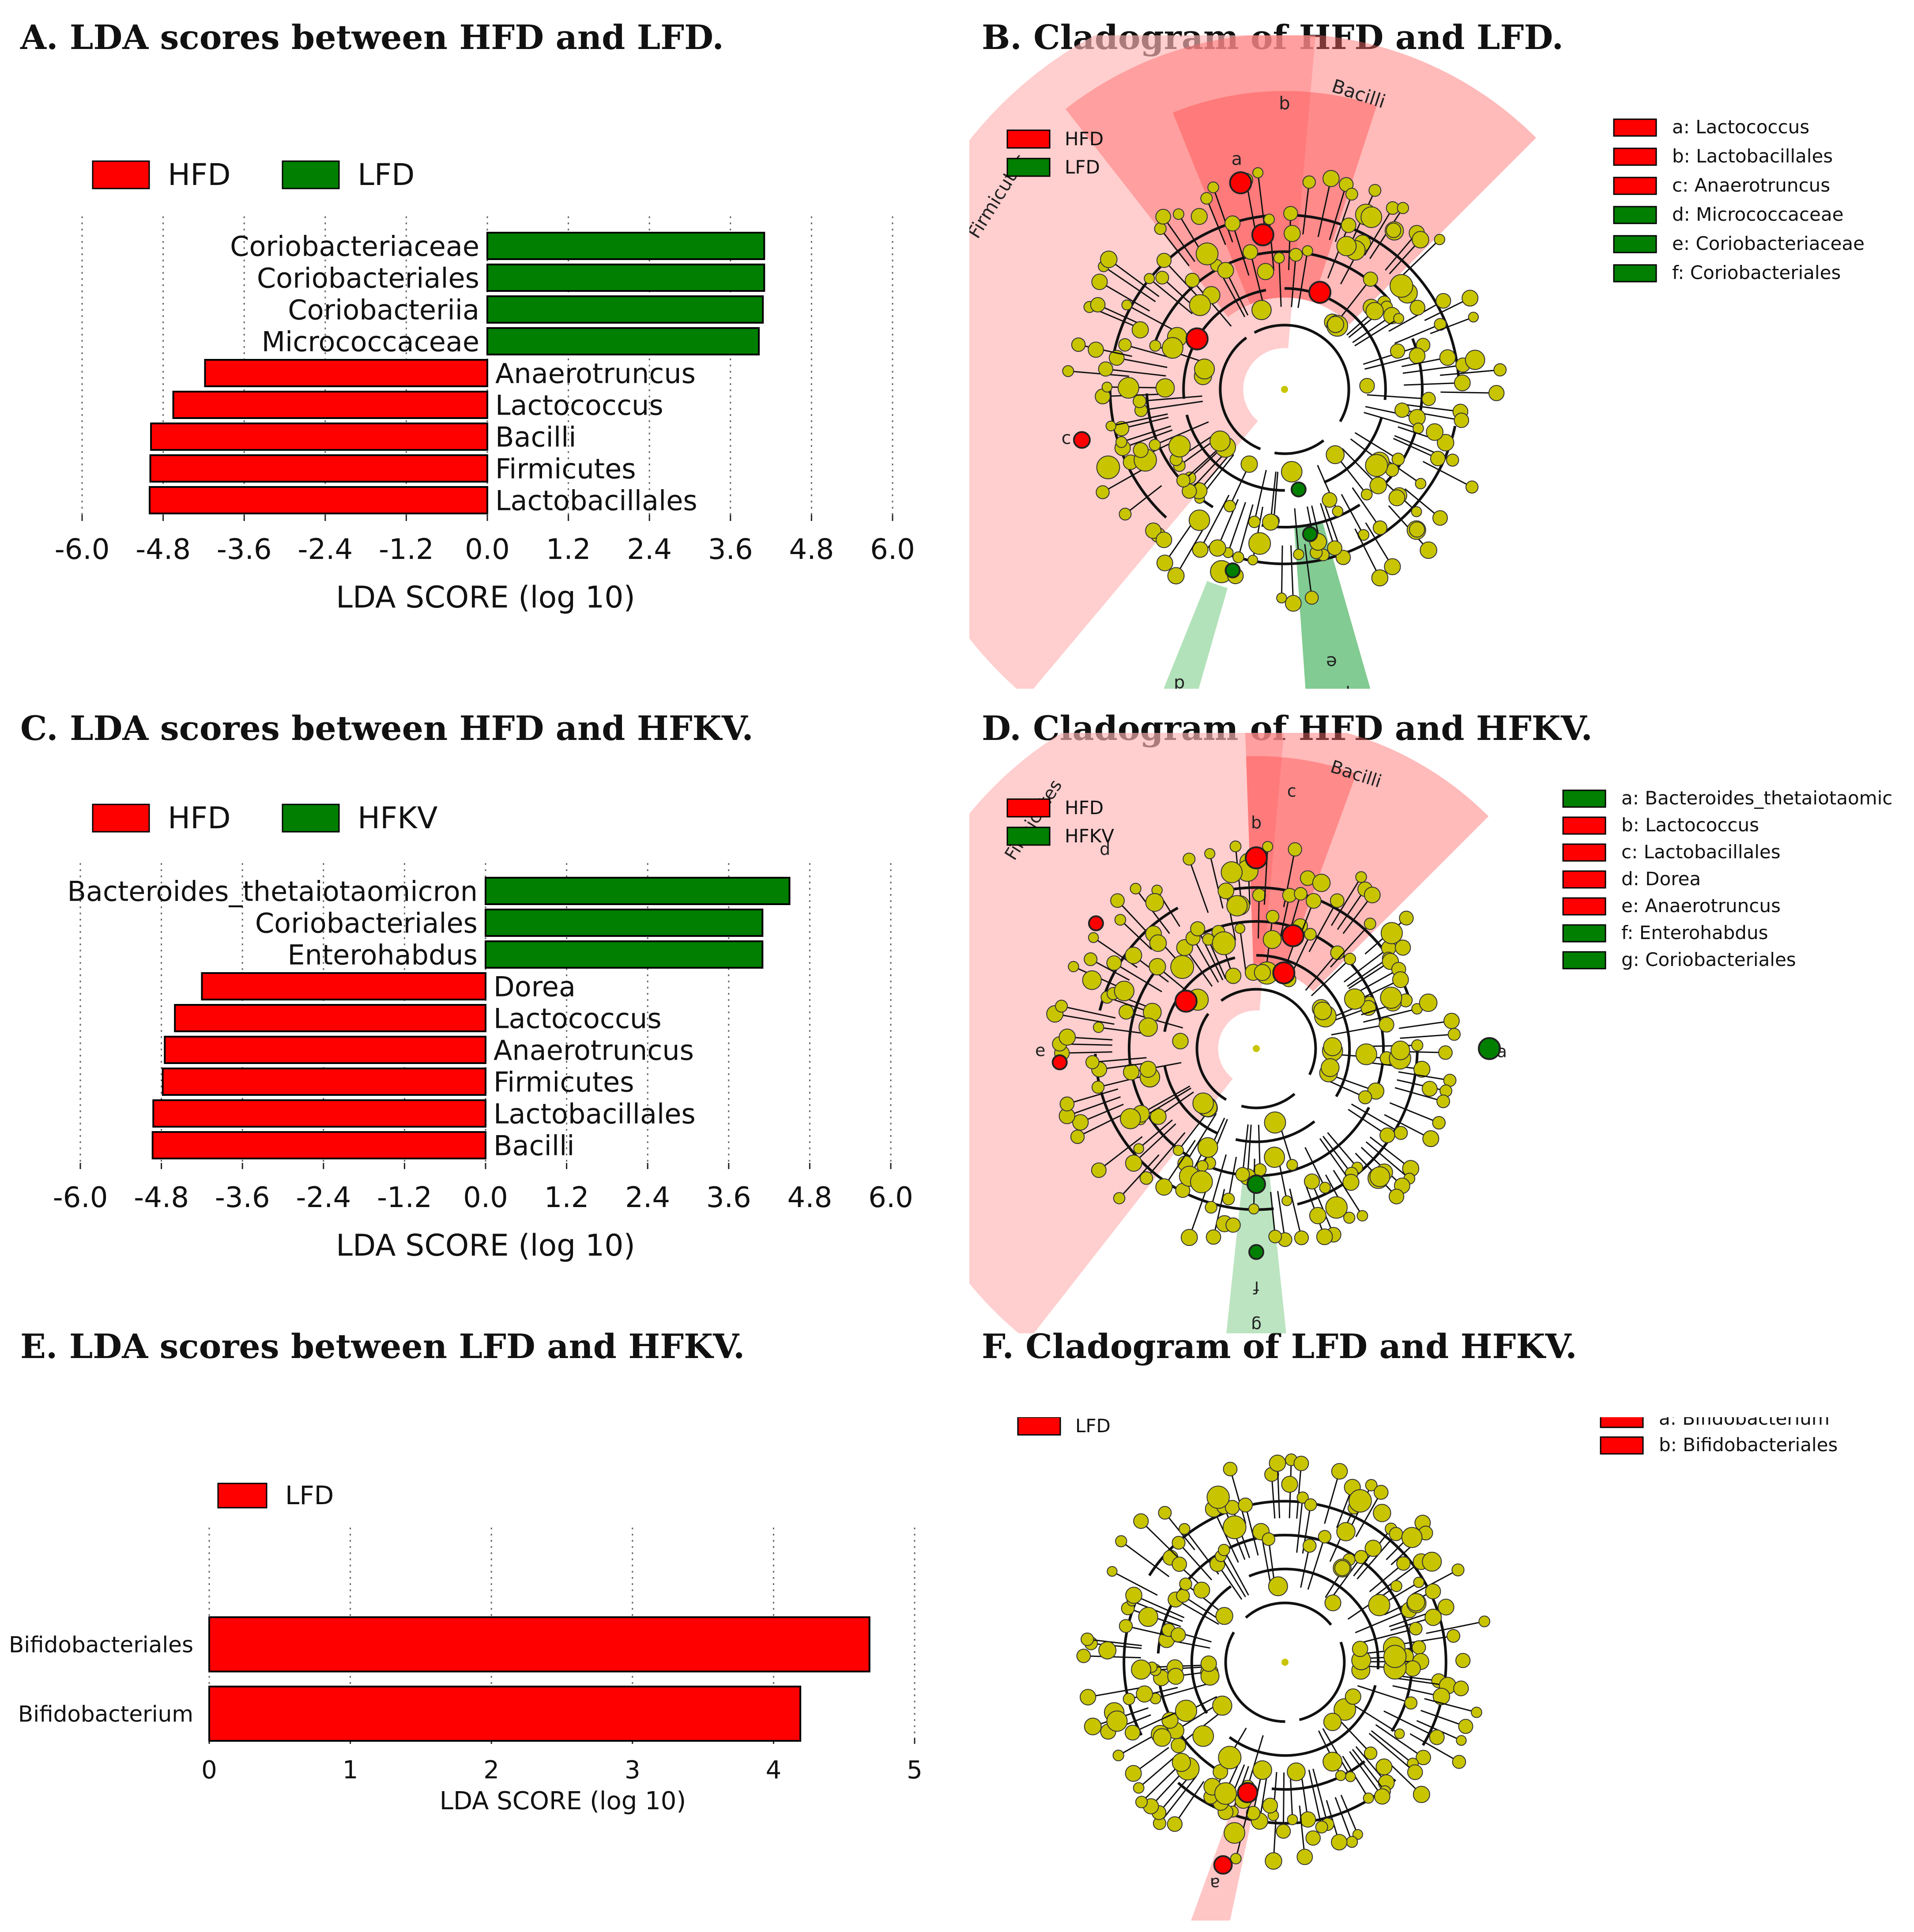 Image resolution: width=1914 pixels, height=1932 pixels. I want to click on tick-label: 1, so click(350, 1770).